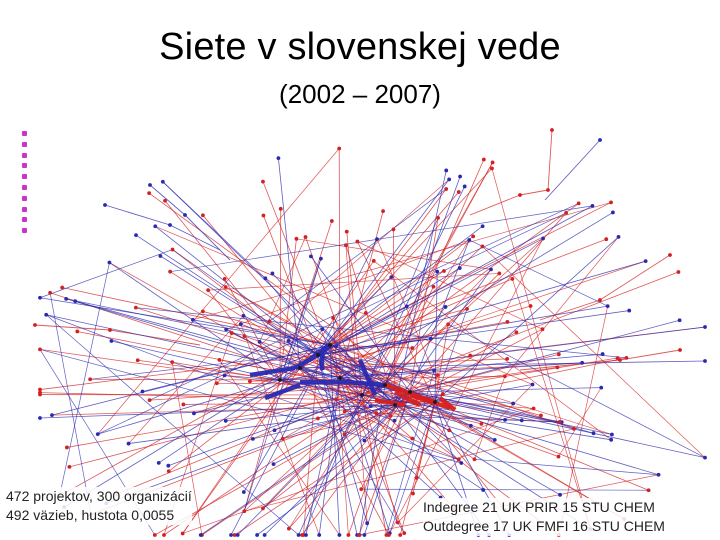 The image size is (720, 540). Describe the element at coordinates (99, 496) in the screenshot. I see `projects-organizations-text: 472 projektov, 300 organizácií` at that location.